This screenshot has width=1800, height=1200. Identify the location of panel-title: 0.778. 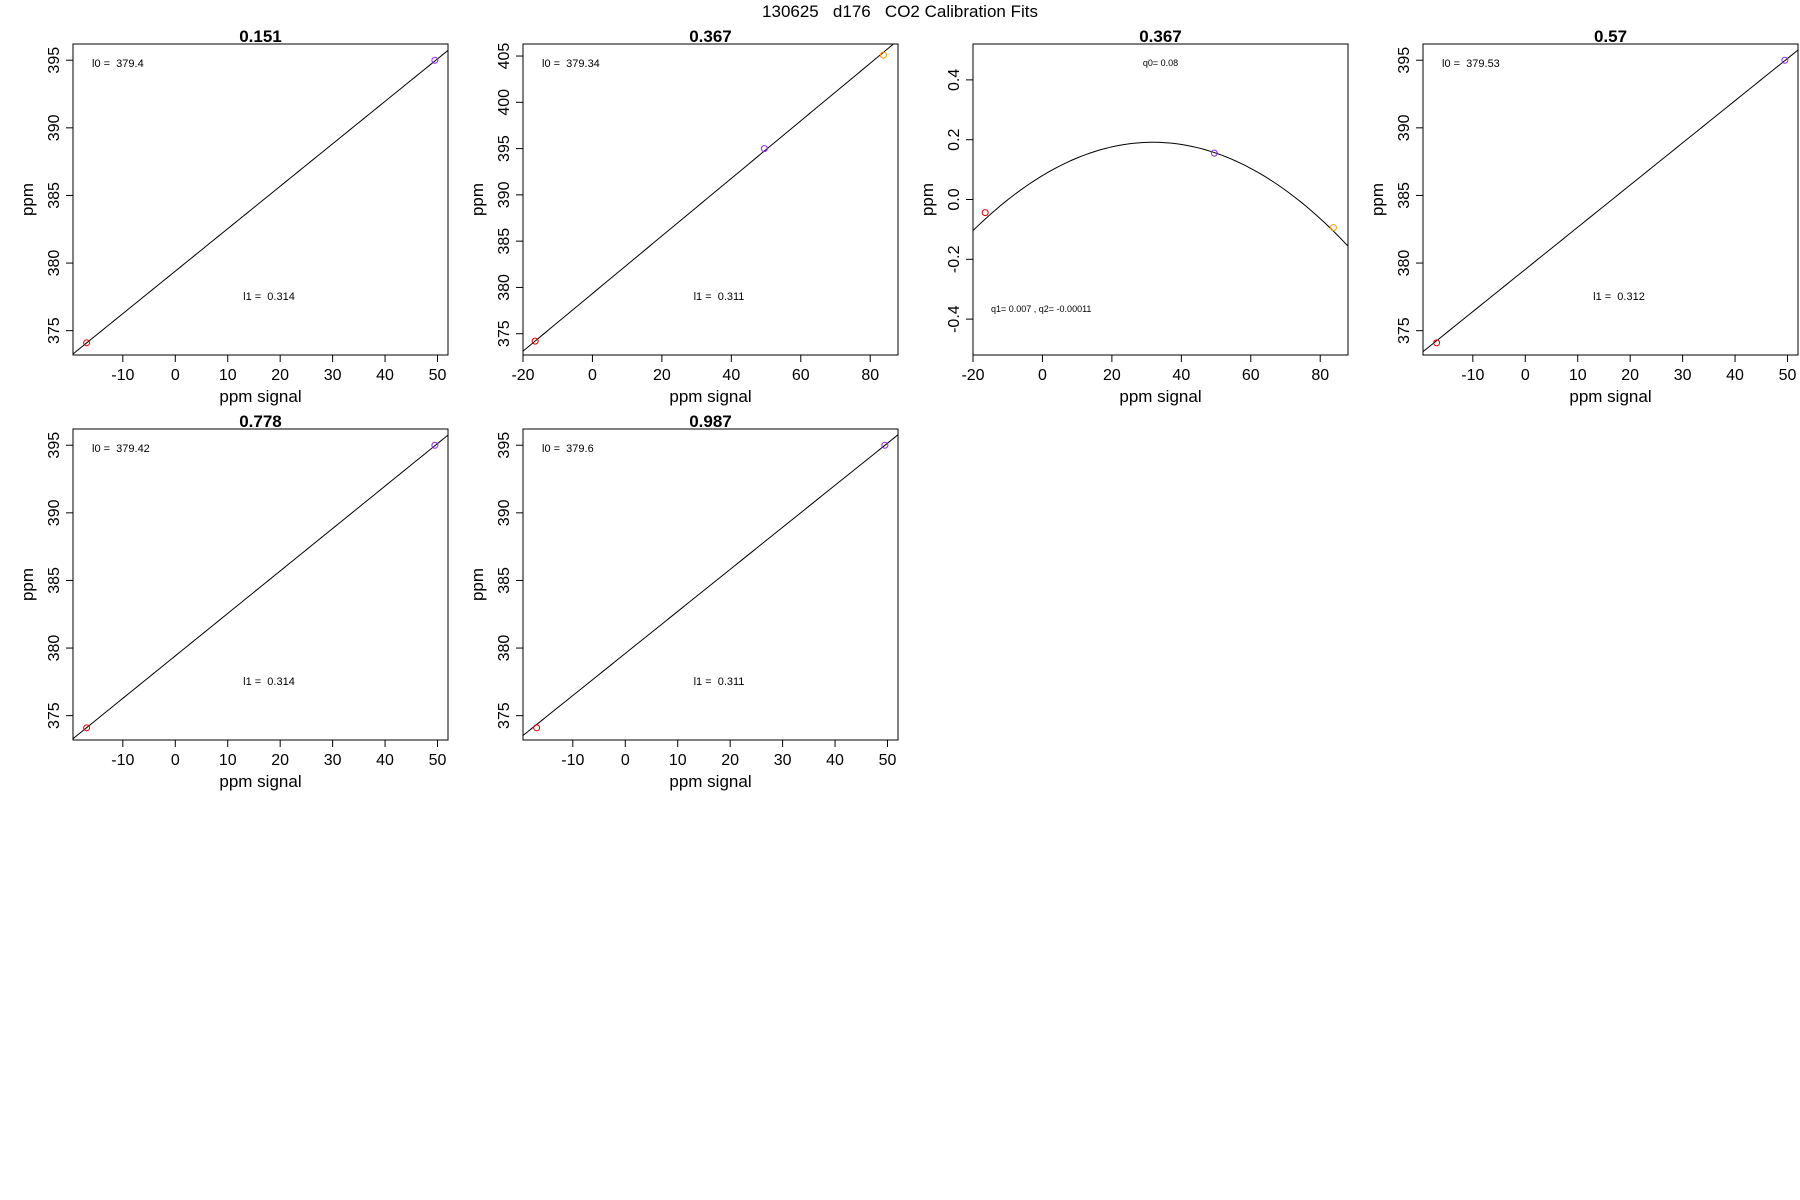
(260, 421).